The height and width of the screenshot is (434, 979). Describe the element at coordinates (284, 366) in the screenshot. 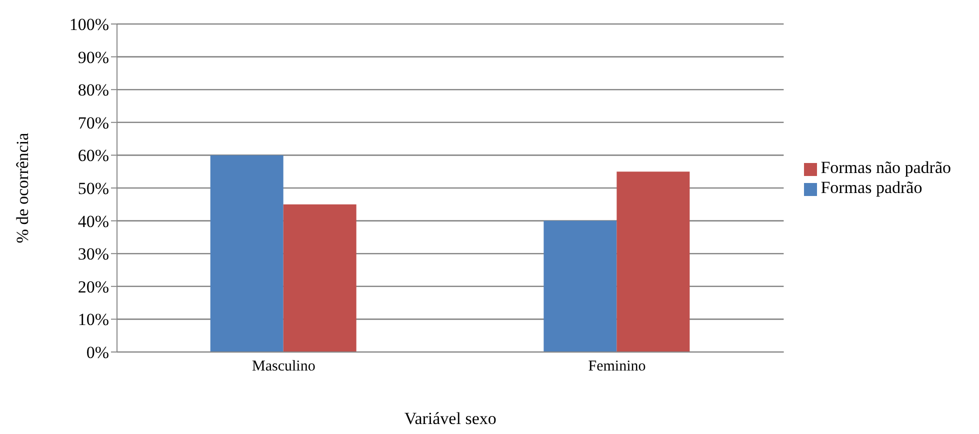

I see `x-tick-label: Masculino` at that location.